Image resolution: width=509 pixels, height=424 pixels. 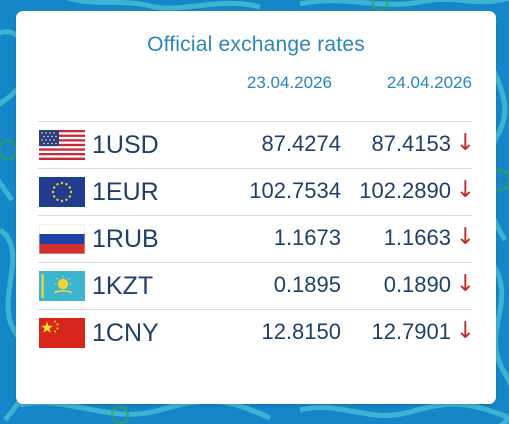 I want to click on rate-current: 12.7901, so click(x=411, y=331).